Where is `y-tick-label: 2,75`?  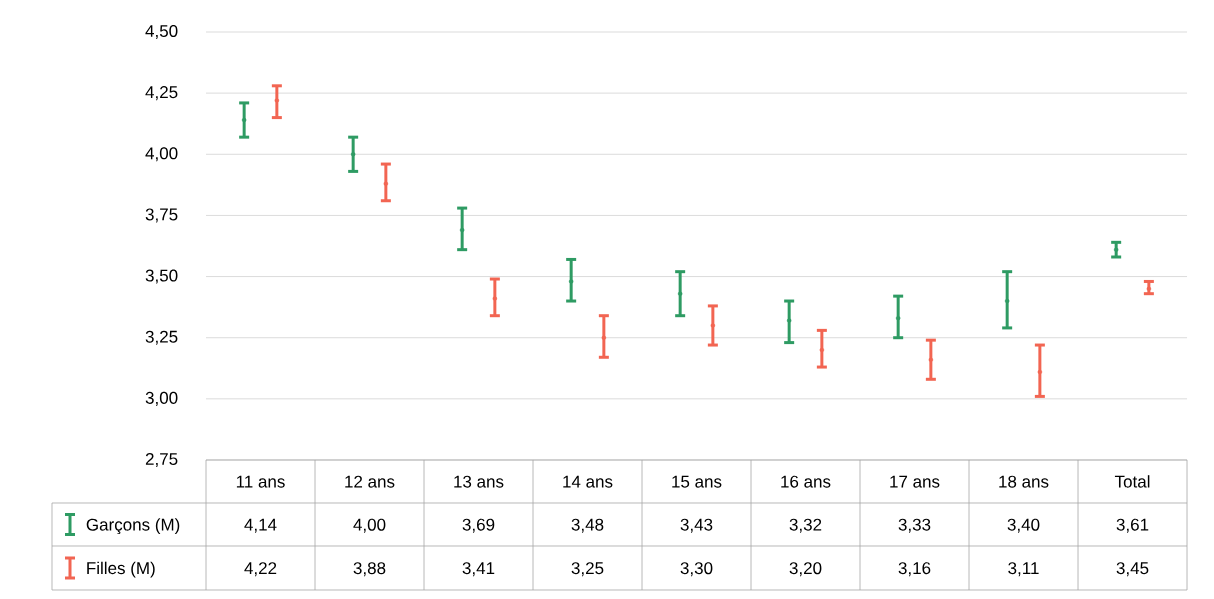
y-tick-label: 2,75 is located at coordinates (161, 460).